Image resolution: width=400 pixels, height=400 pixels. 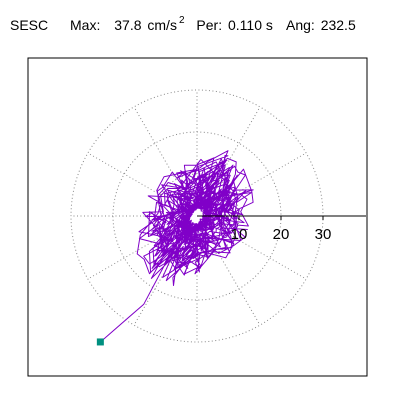 I want to click on peak-marker, so click(x=100, y=342).